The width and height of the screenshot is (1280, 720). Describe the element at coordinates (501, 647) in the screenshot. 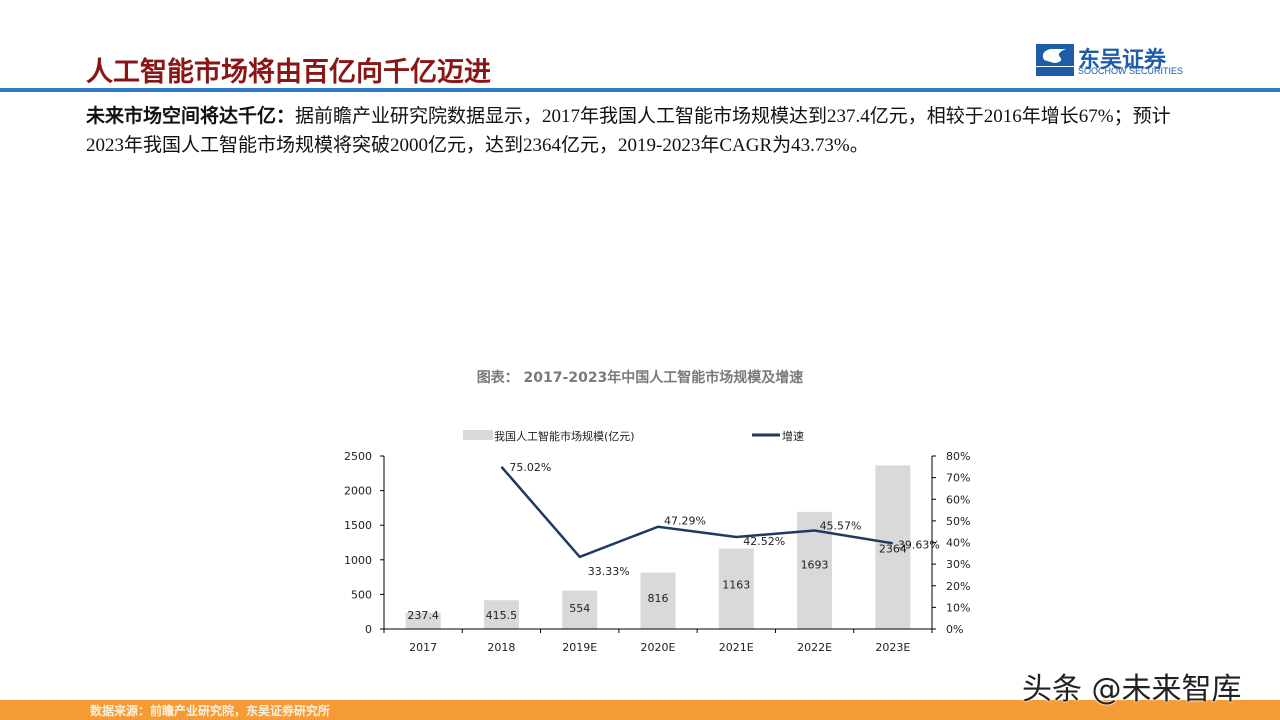

I see `x-tick-label: 2018` at that location.